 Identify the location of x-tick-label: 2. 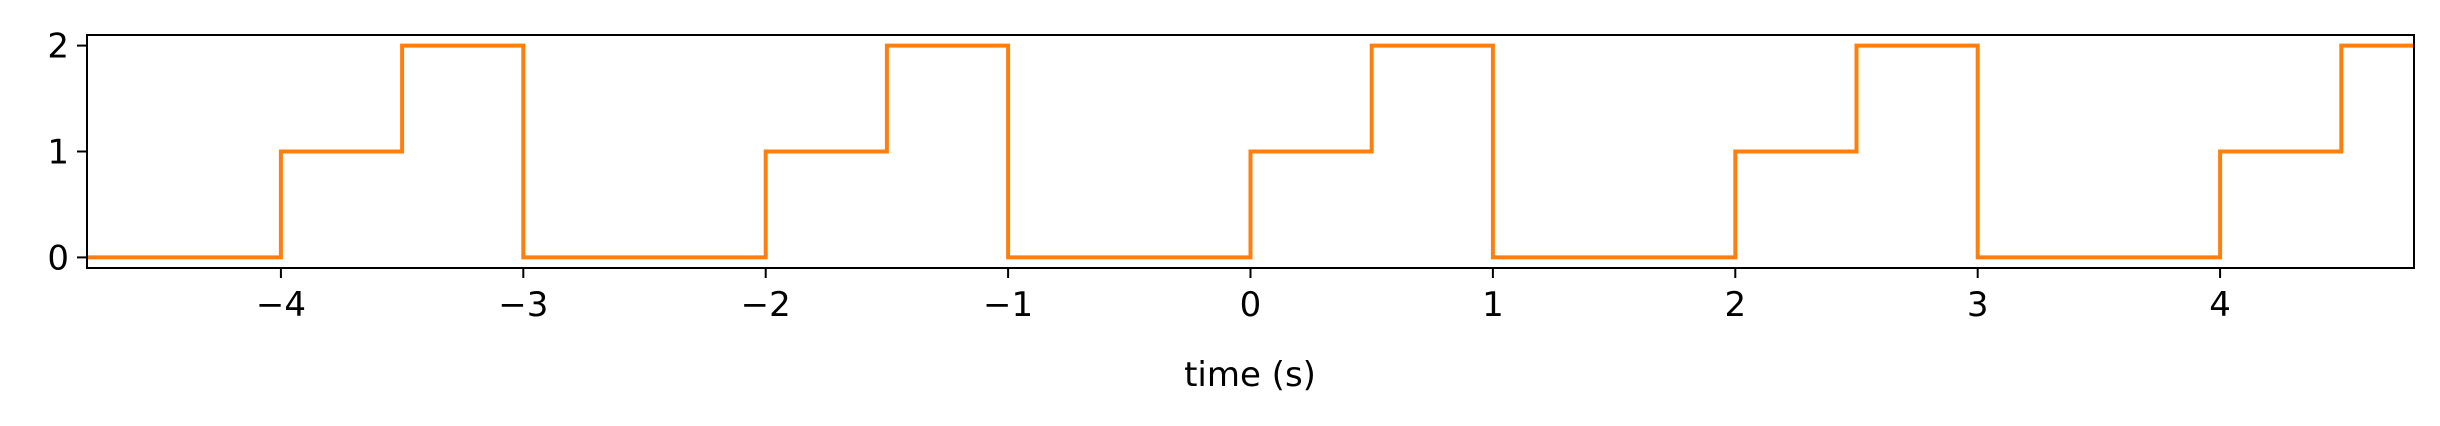
(1735, 305).